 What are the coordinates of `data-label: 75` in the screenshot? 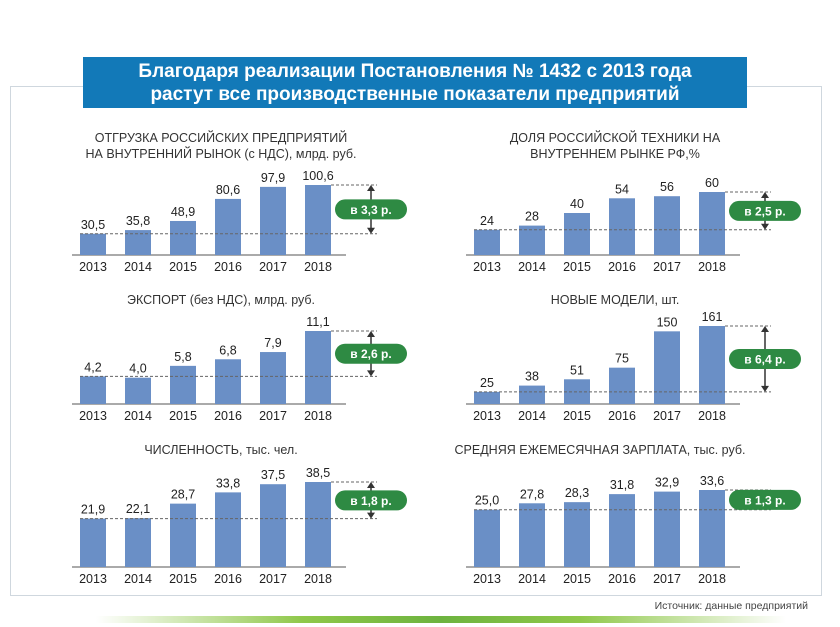 It's located at (622, 359).